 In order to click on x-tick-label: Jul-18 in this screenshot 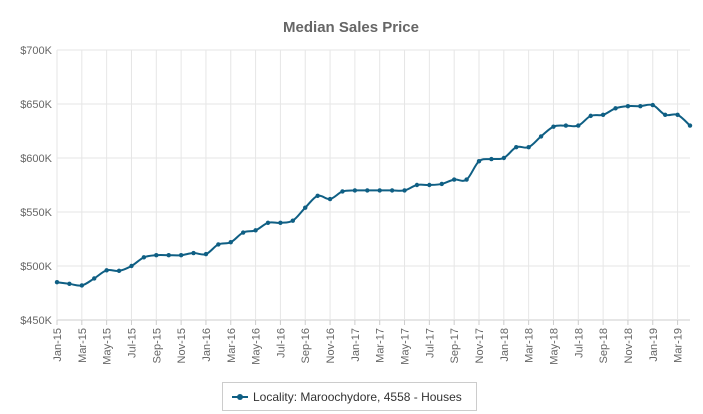, I will do `click(579, 343)`.